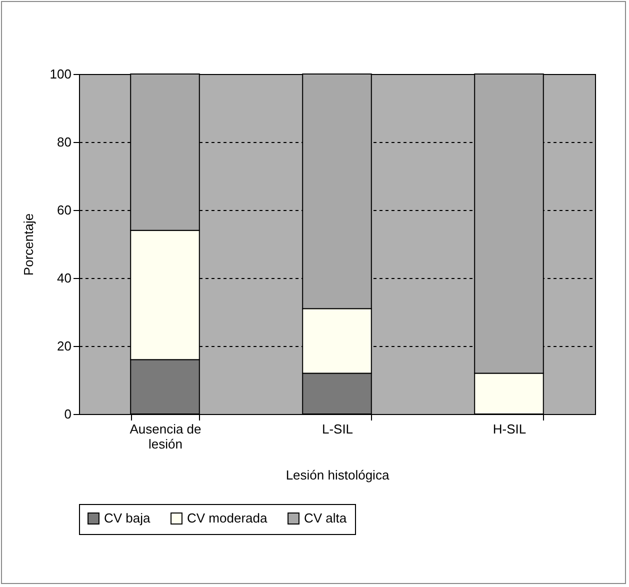 Image resolution: width=629 pixels, height=587 pixels. I want to click on x-tick-label: Ausencia de lesión, so click(166, 437).